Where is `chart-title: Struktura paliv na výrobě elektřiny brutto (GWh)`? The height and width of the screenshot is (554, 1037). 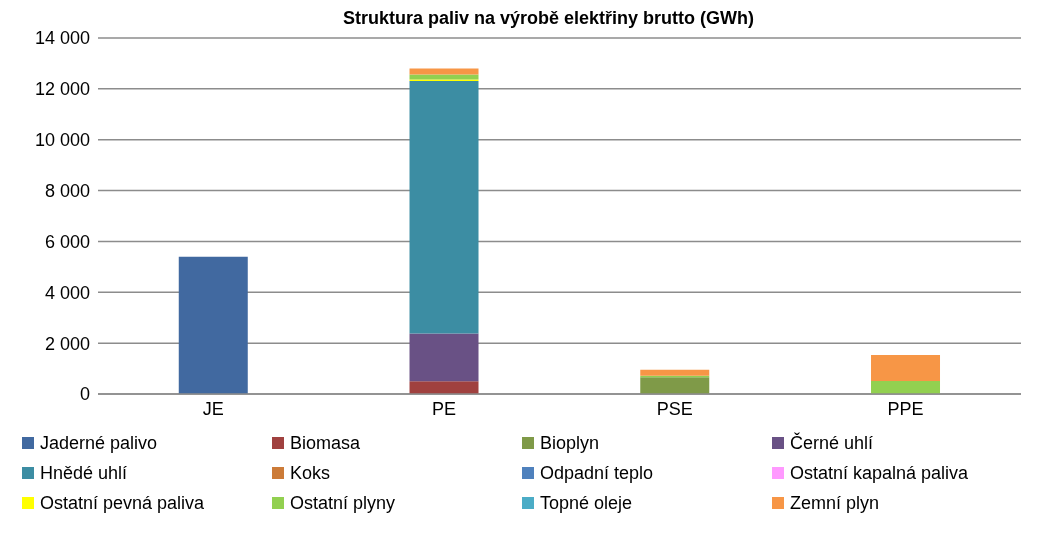
chart-title: Struktura paliv na výrobě elektřiny brutto (GWh) is located at coordinates (548, 19).